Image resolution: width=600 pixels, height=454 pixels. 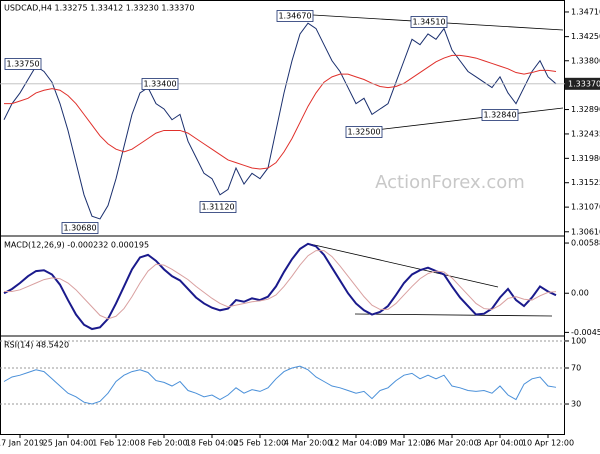 What do you see at coordinates (585, 207) in the screenshot?
I see `y-tick-label: 1.31070` at bounding box center [585, 207].